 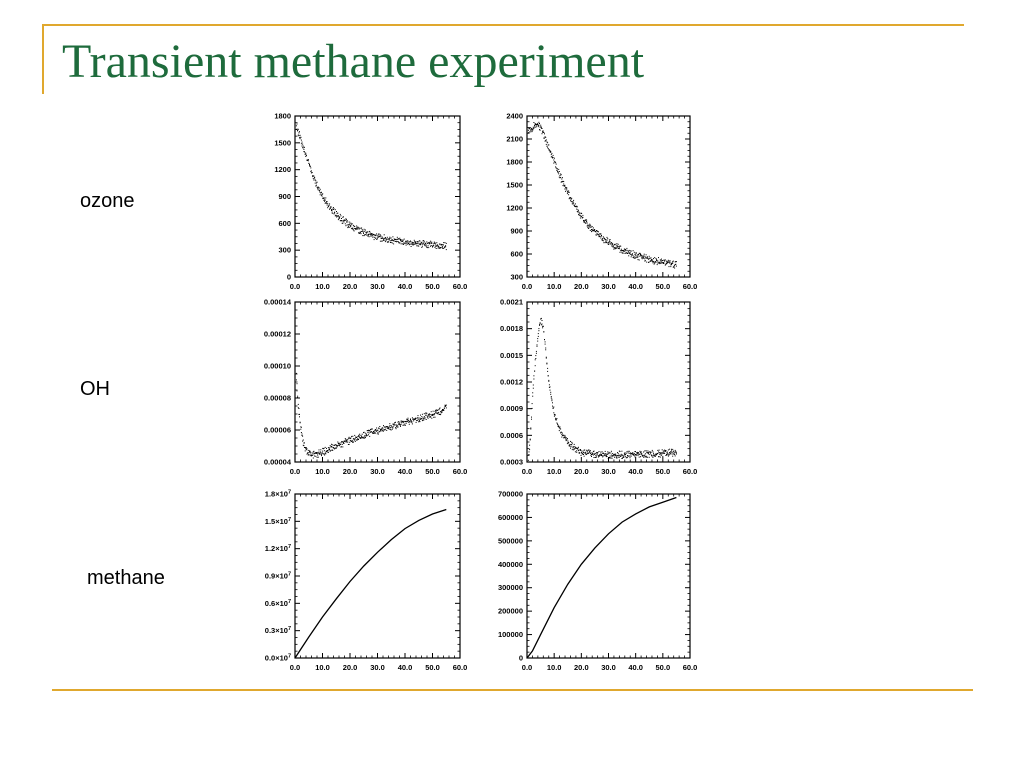 What do you see at coordinates (278, 658) in the screenshot?
I see `y-tick-label: 0.0×107` at bounding box center [278, 658].